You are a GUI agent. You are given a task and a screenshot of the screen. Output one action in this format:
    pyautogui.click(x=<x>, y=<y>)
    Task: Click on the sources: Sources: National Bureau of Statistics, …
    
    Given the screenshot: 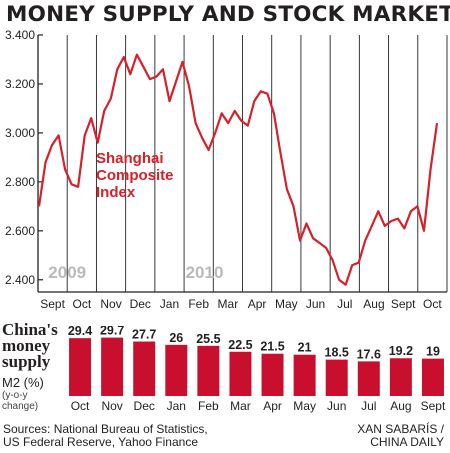 What is the action you would take?
    pyautogui.click(x=105, y=436)
    